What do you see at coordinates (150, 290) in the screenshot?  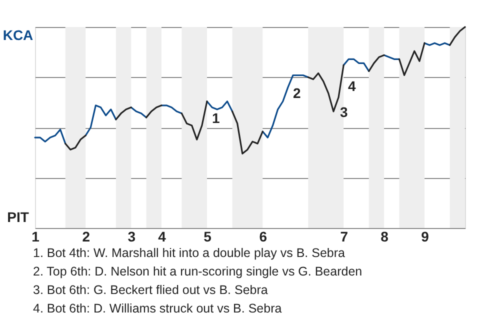 I see `text: 3. Bot 6th: G. Beckert flied out vs B. Sebra` at bounding box center [150, 290].